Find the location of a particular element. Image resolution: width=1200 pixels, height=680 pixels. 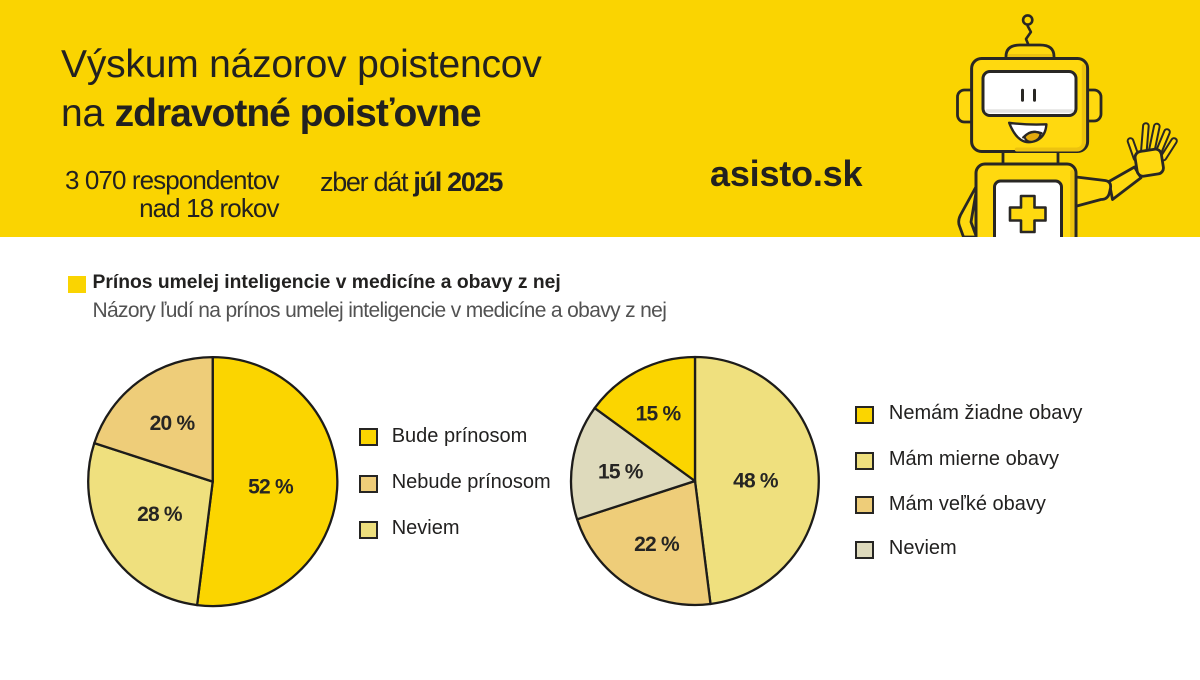

svg-text: 48 % is located at coordinates (756, 481).